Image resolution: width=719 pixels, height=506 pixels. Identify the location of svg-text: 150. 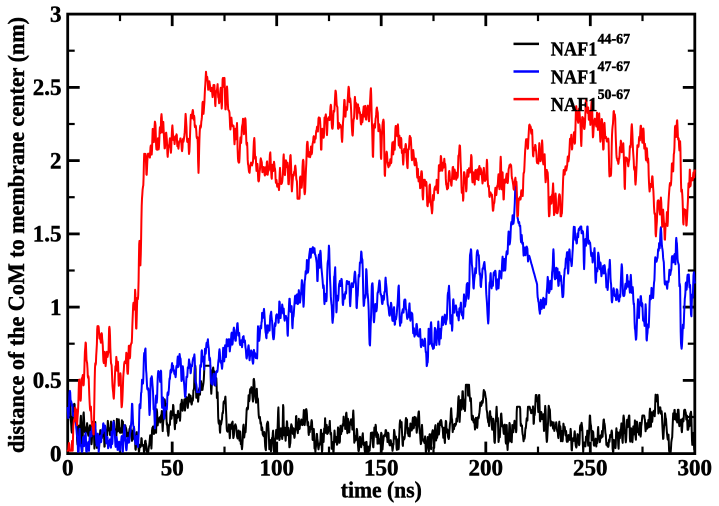
(381, 468).